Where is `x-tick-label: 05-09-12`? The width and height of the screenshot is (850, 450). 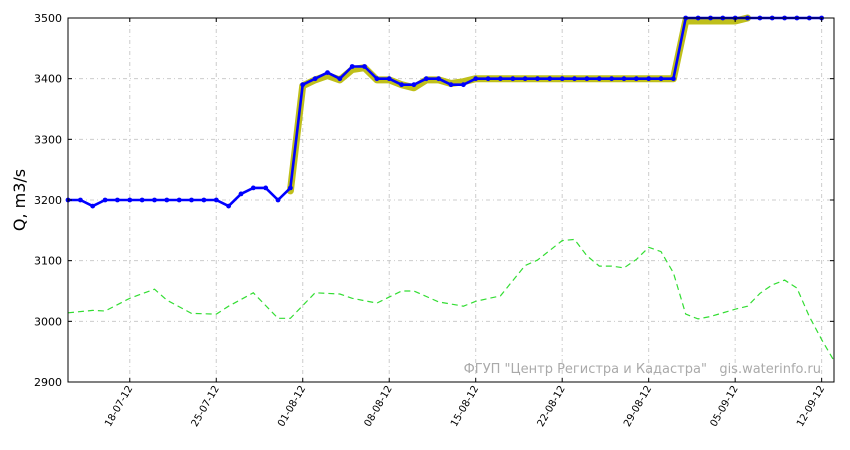
x-tick-label: 05-09-12 is located at coordinates (725, 406).